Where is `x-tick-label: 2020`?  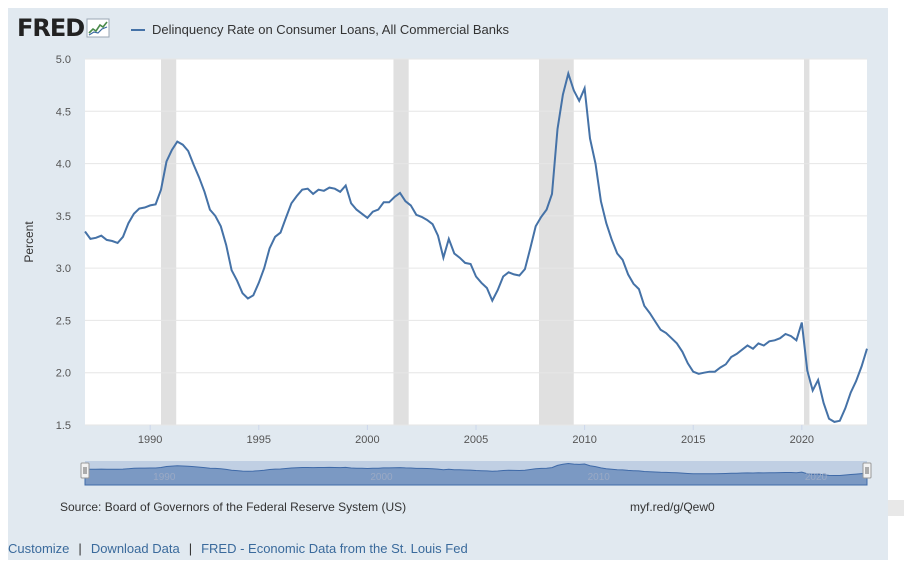 x-tick-label: 2020 is located at coordinates (802, 440).